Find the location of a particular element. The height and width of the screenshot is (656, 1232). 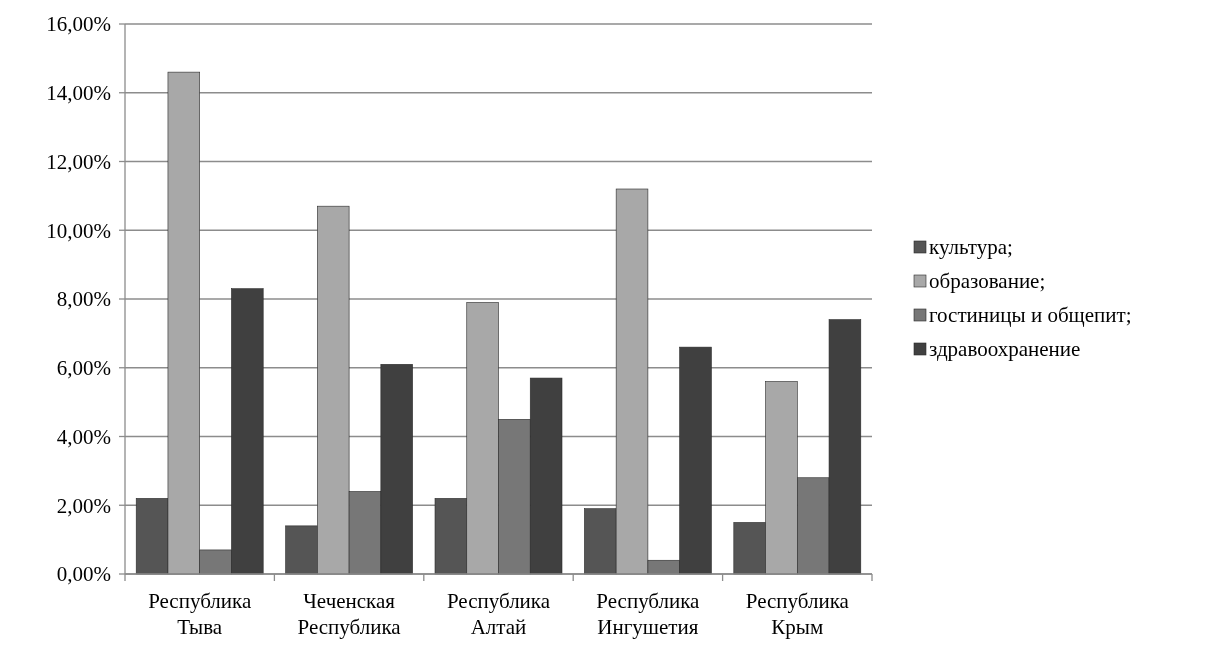

y-tick-label: 12,00% is located at coordinates (78, 161).